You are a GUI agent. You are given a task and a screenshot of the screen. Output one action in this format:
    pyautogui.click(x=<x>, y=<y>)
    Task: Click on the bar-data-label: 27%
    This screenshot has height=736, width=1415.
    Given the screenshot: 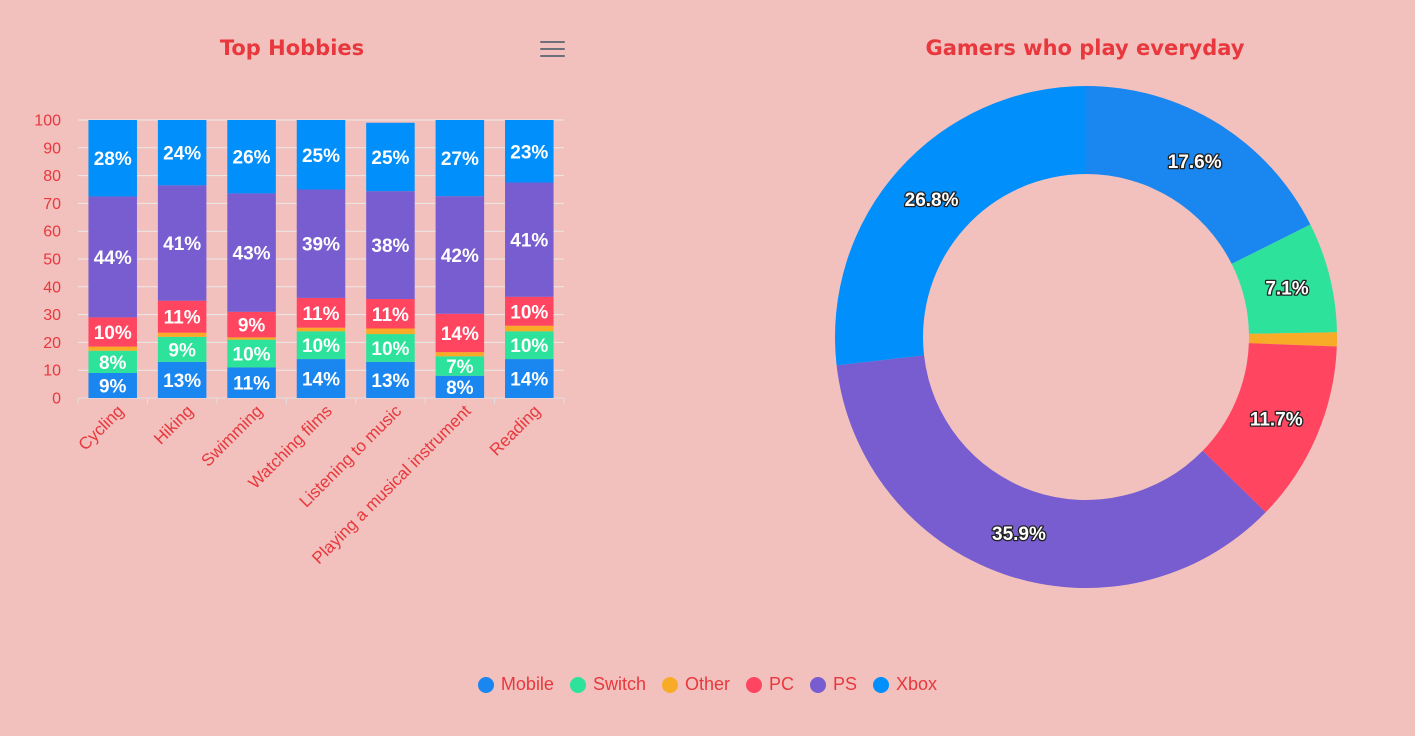 What is the action you would take?
    pyautogui.click(x=460, y=159)
    